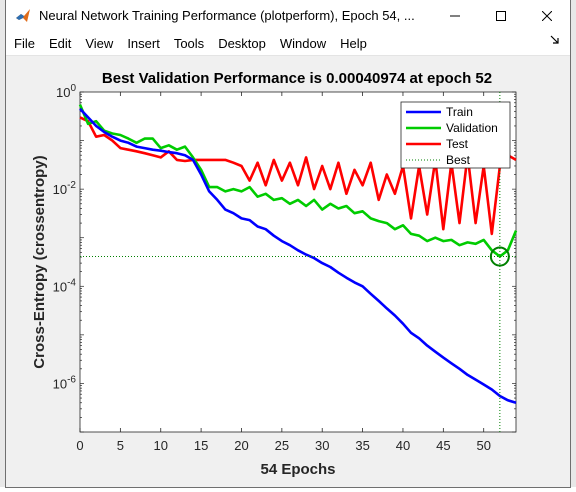  What do you see at coordinates (297, 469) in the screenshot?
I see `x-axis-label: 54 Epochs` at bounding box center [297, 469].